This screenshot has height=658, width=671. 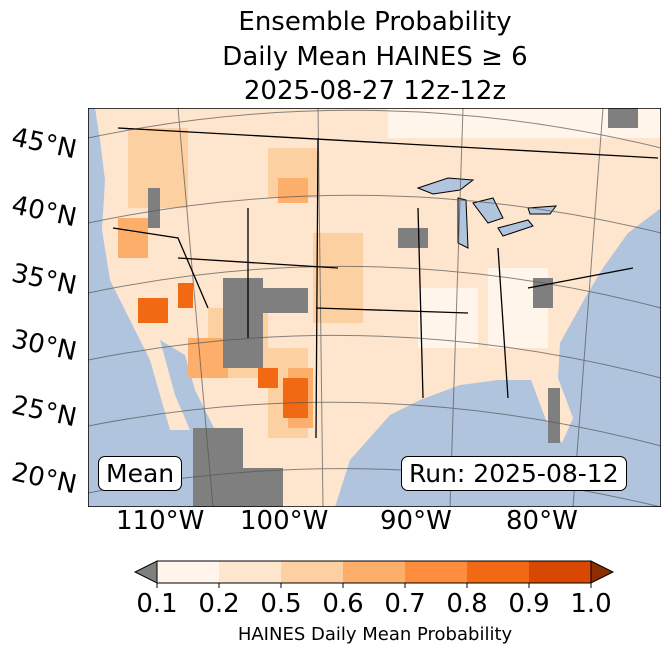 I want to click on colorbar-under-arrow, so click(x=145, y=572).